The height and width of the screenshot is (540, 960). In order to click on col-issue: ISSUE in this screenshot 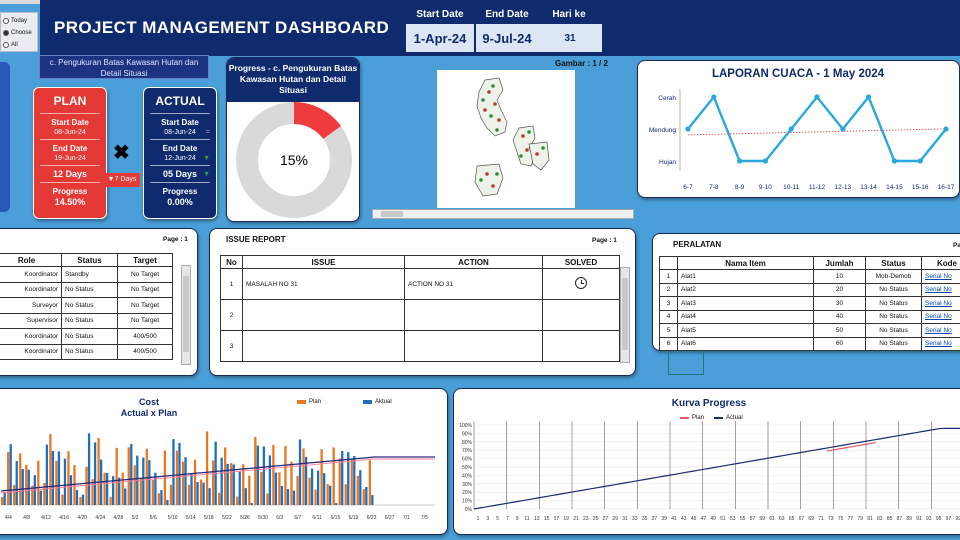, I will do `click(323, 262)`.